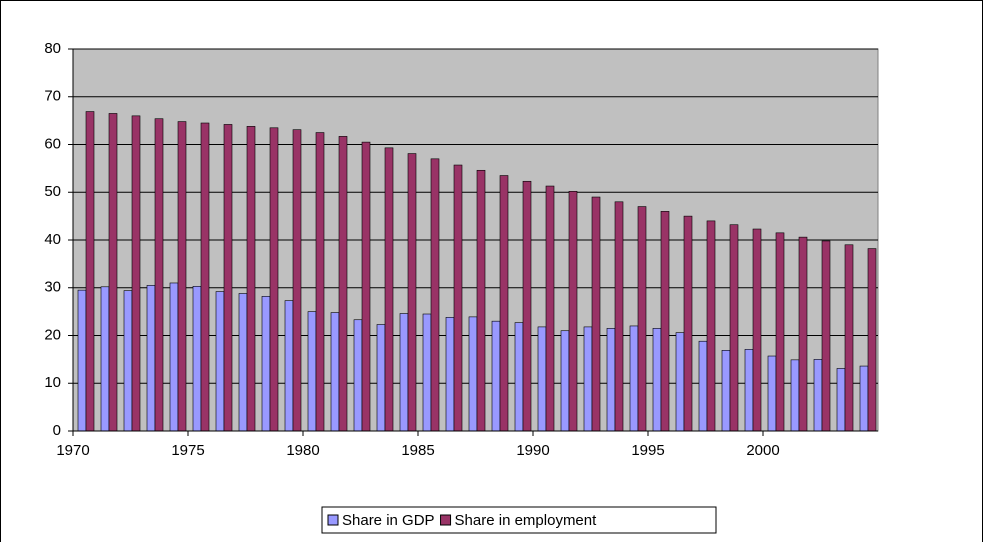 The image size is (984, 542). Describe the element at coordinates (52, 191) in the screenshot. I see `y-tick-label: 50` at that location.